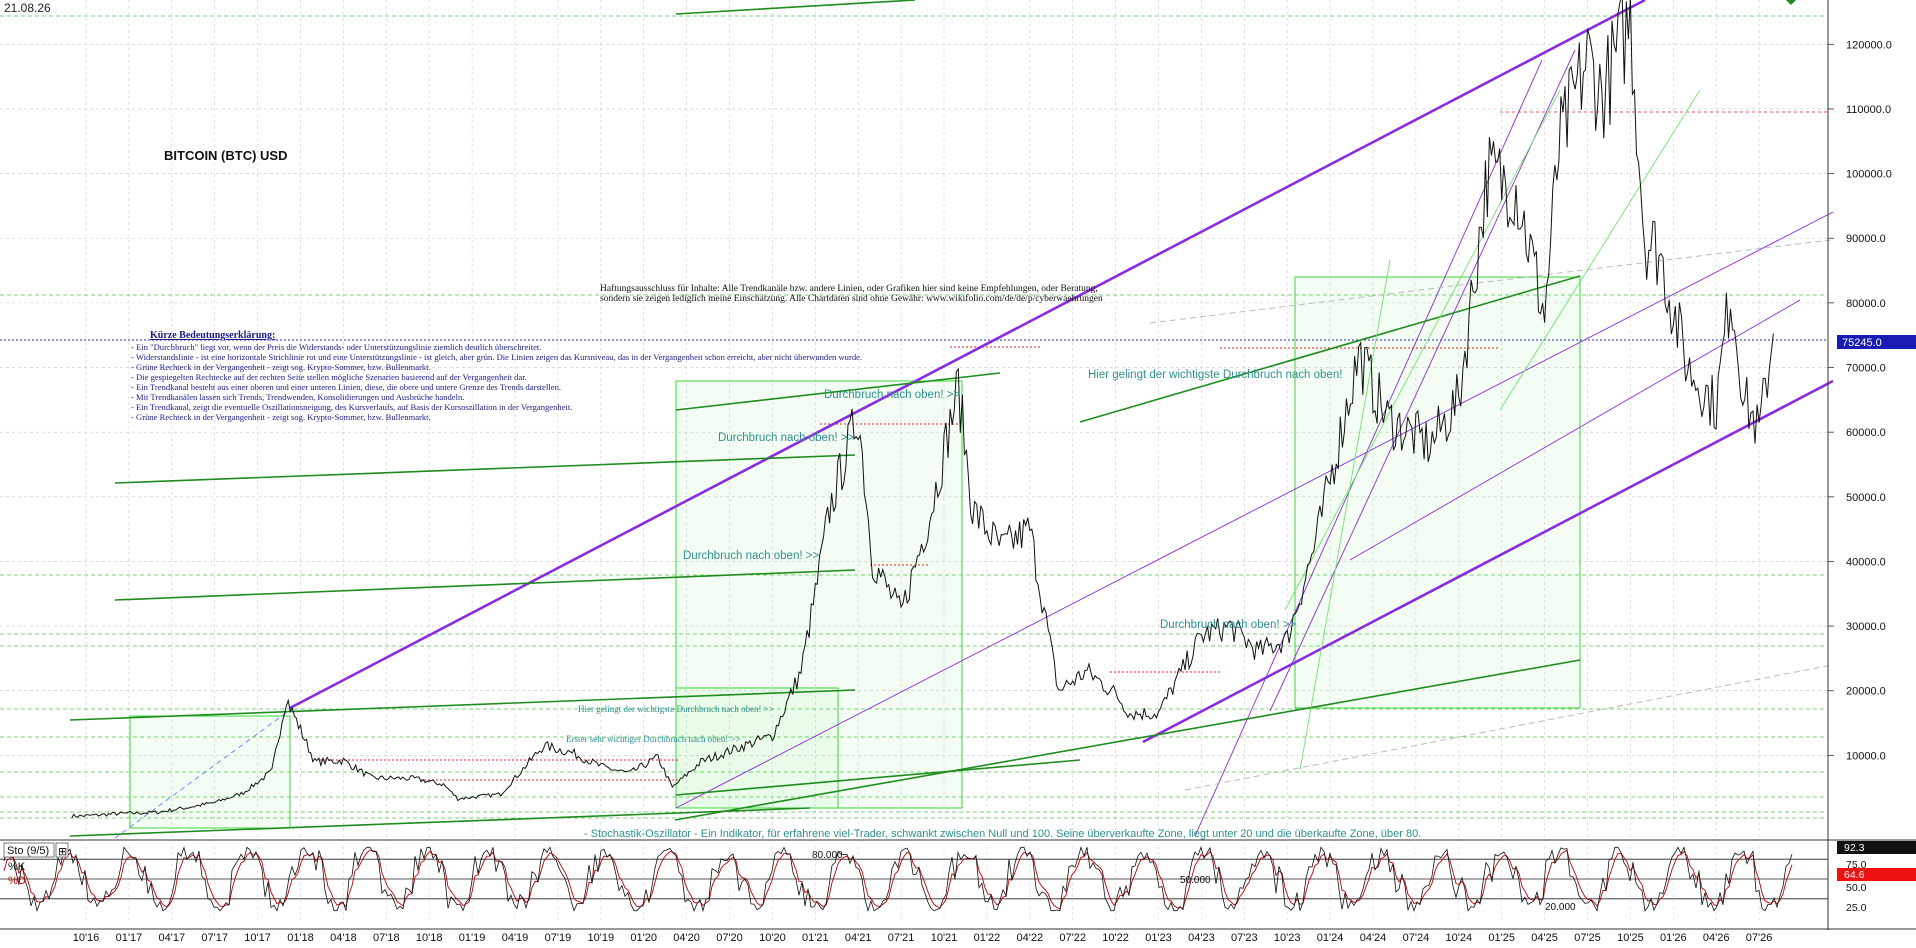  What do you see at coordinates (62, 850) in the screenshot?
I see `stoch-settings-button` at bounding box center [62, 850].